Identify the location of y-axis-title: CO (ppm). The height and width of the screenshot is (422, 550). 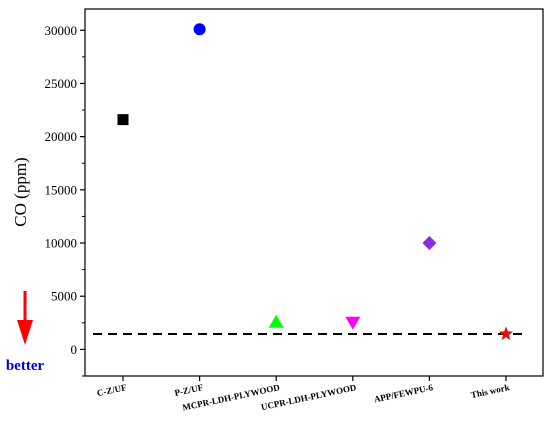
(20, 191).